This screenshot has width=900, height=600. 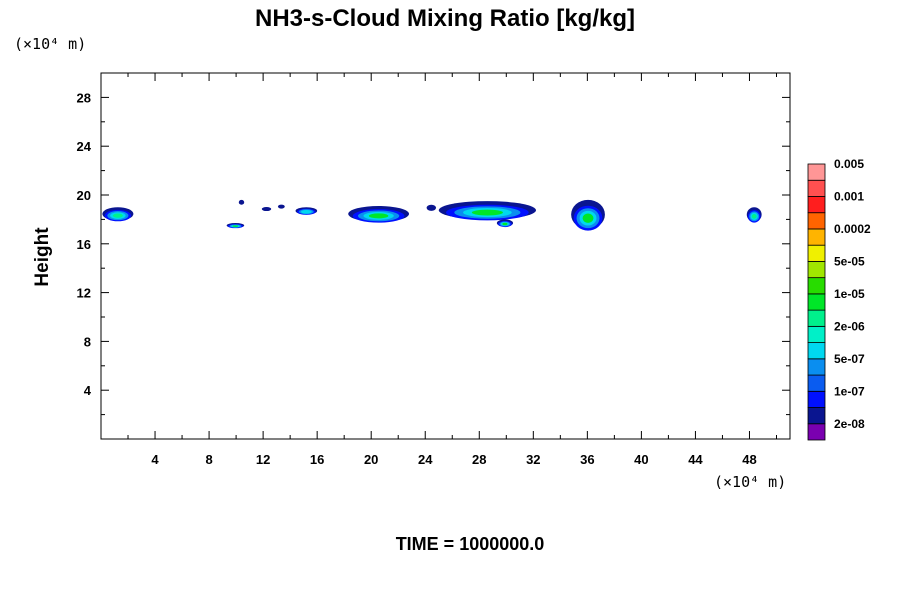 I want to click on colorbar-label: 2e-08, so click(x=849, y=424).